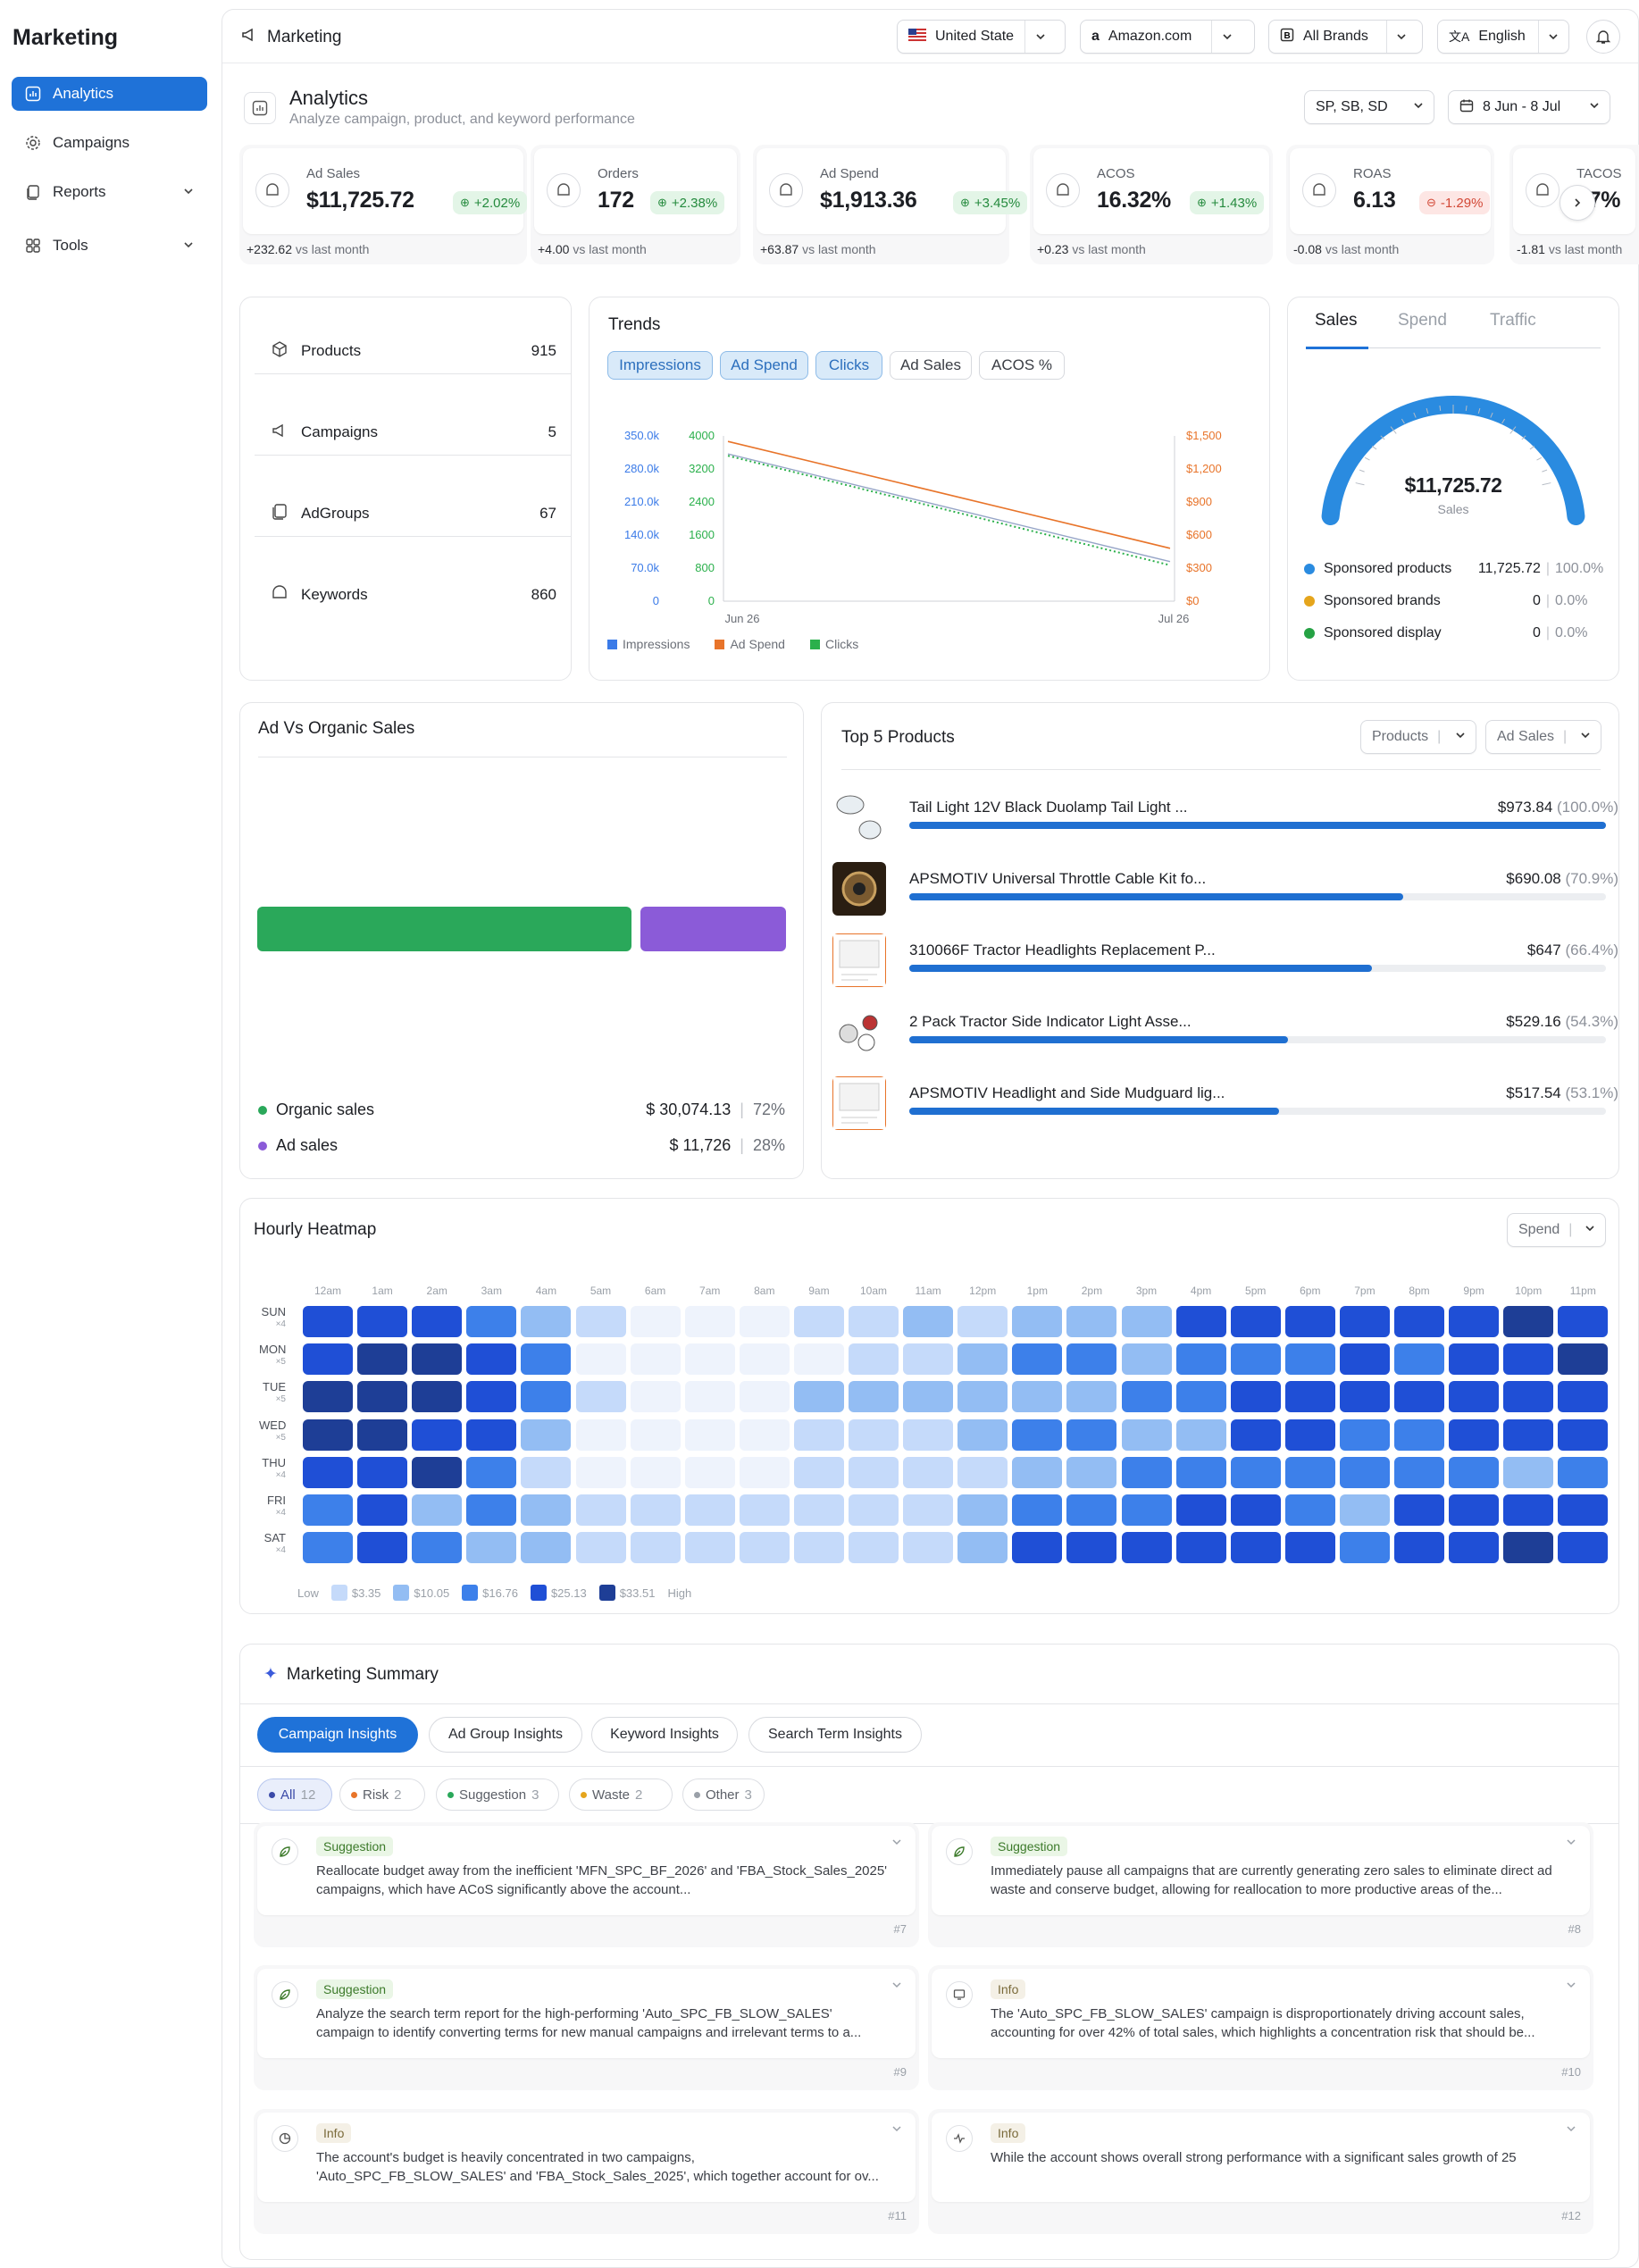 The width and height of the screenshot is (1639, 2268). Describe the element at coordinates (506, 1735) in the screenshot. I see `tab-ad-group-insights: Ad Group Insights` at that location.